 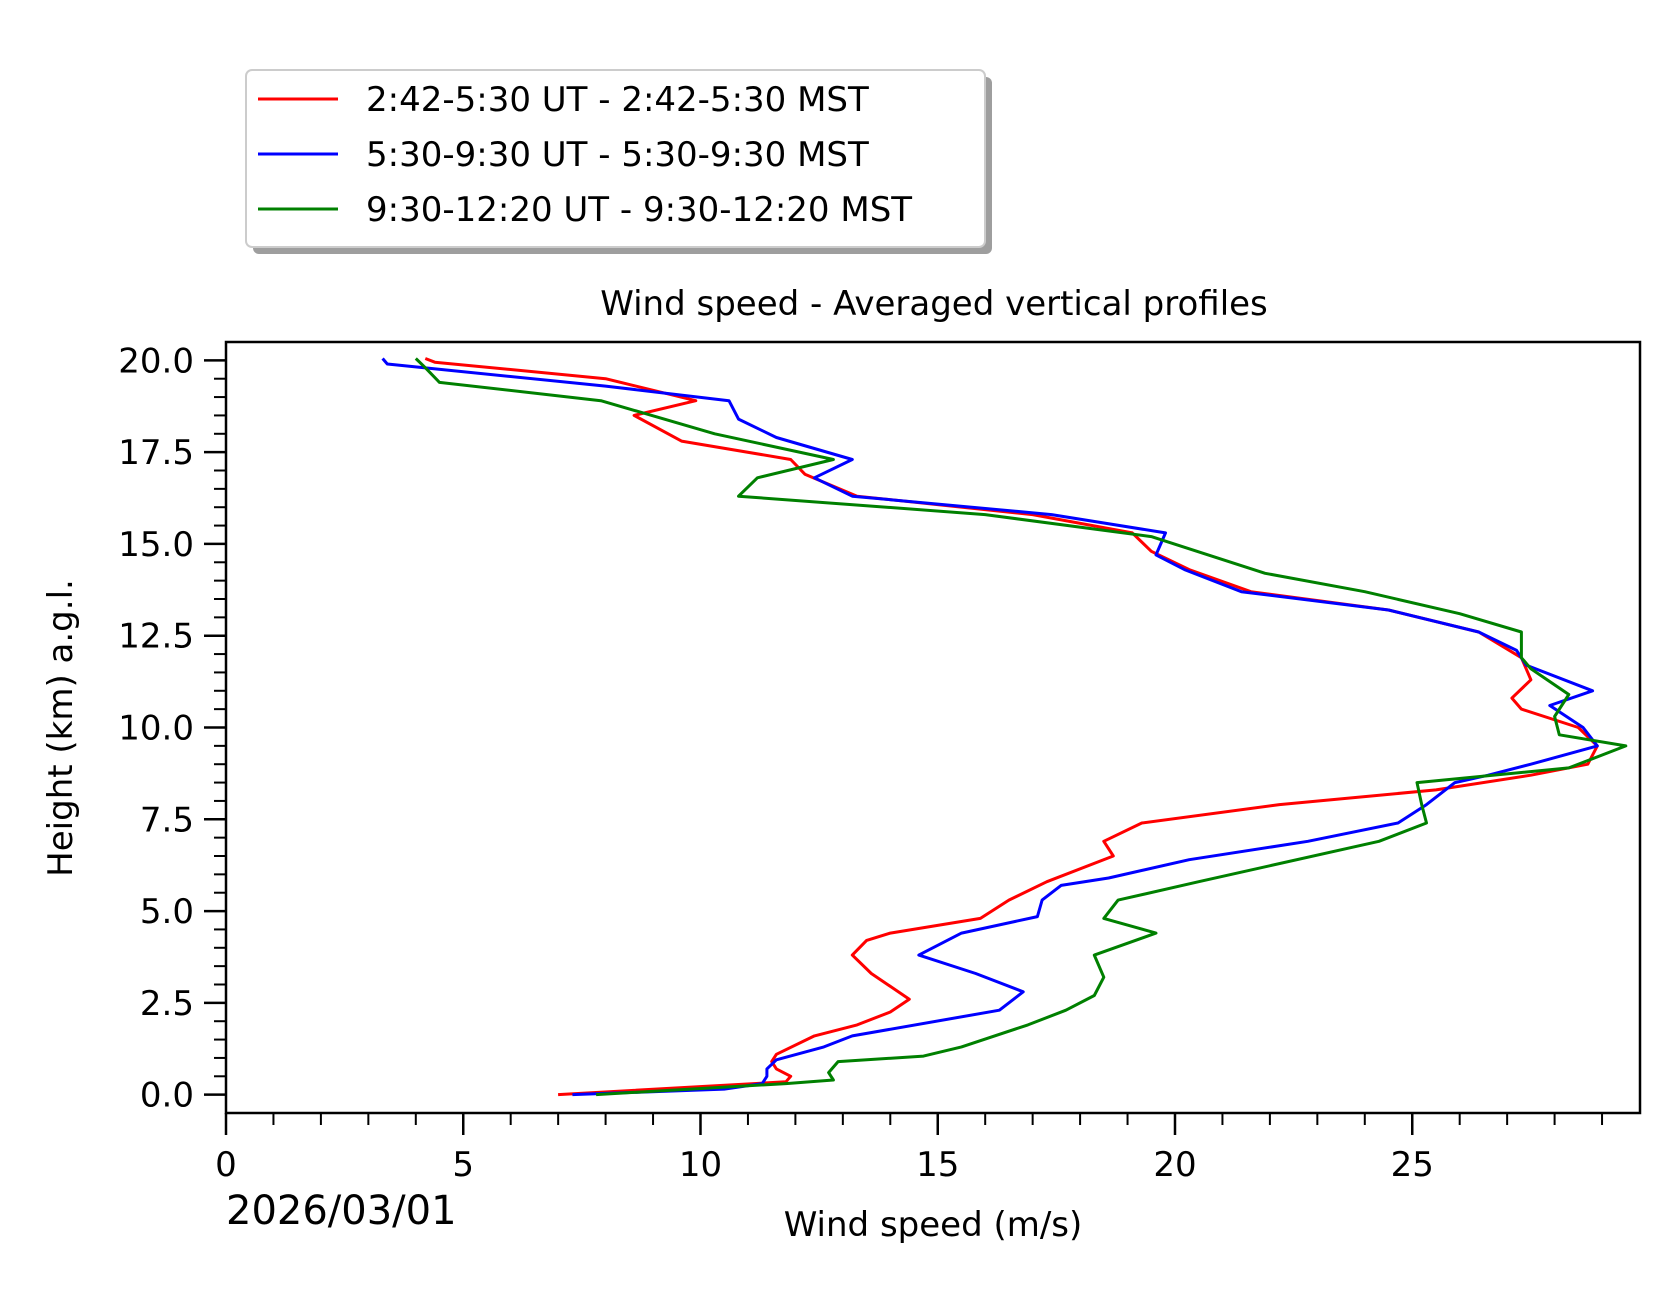 I want to click on x-axis-title: Wind speed (m/s), so click(x=933, y=1225).